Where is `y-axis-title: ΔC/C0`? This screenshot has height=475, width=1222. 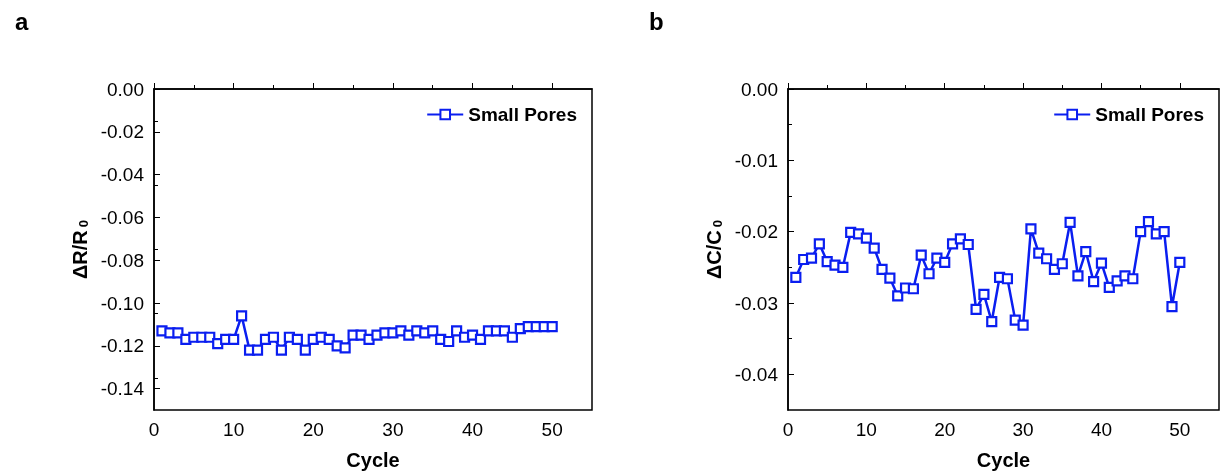 y-axis-title: ΔC/C0 is located at coordinates (713, 249).